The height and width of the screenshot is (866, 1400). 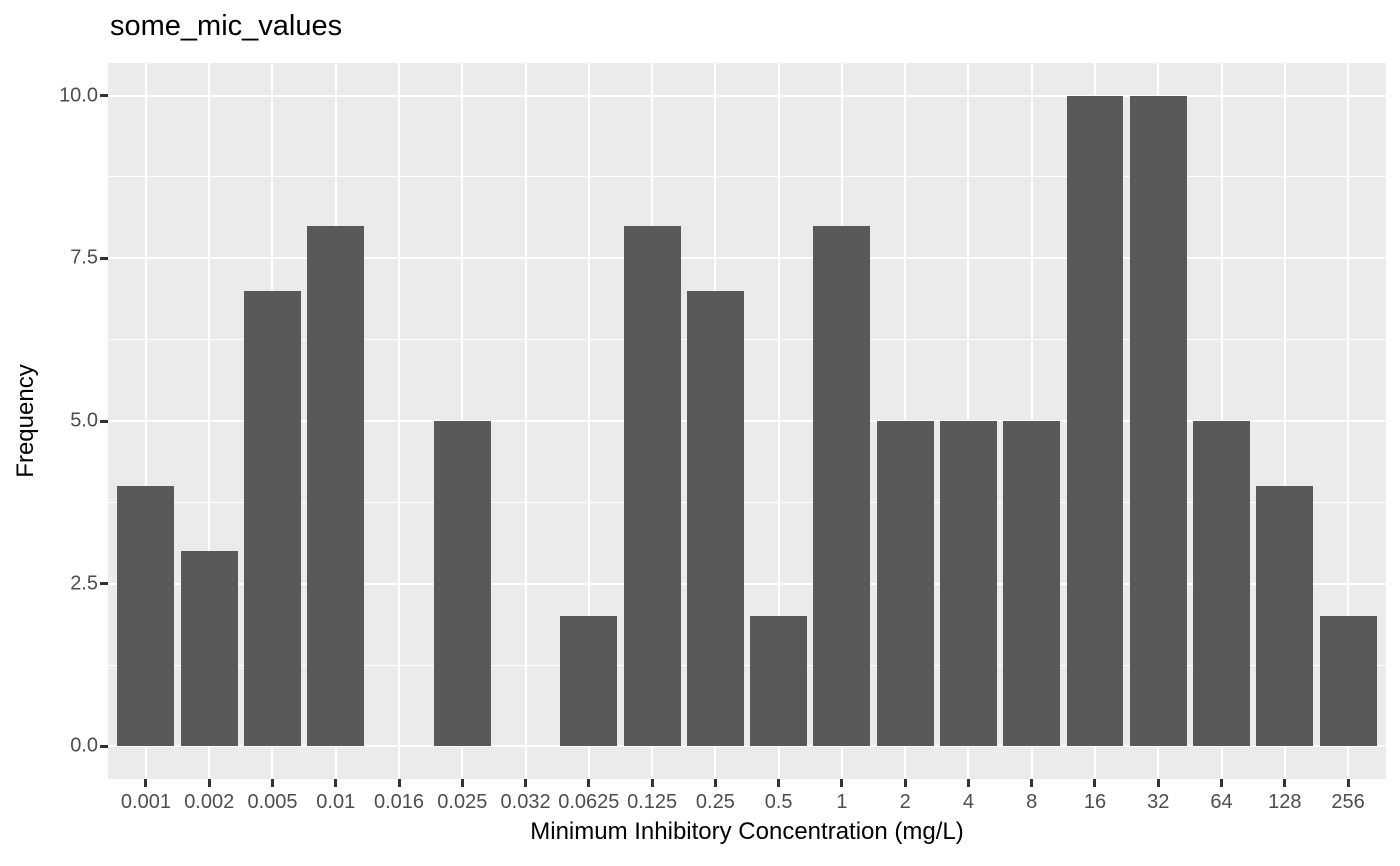 What do you see at coordinates (226, 26) in the screenshot?
I see `chart-title: some_mic_values` at bounding box center [226, 26].